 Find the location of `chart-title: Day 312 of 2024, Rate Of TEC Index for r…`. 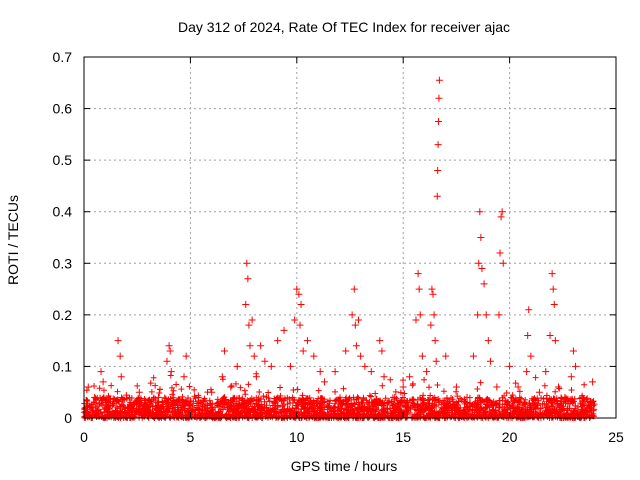

chart-title: Day 312 of 2024, Rate Of TEC Index for r… is located at coordinates (344, 27).